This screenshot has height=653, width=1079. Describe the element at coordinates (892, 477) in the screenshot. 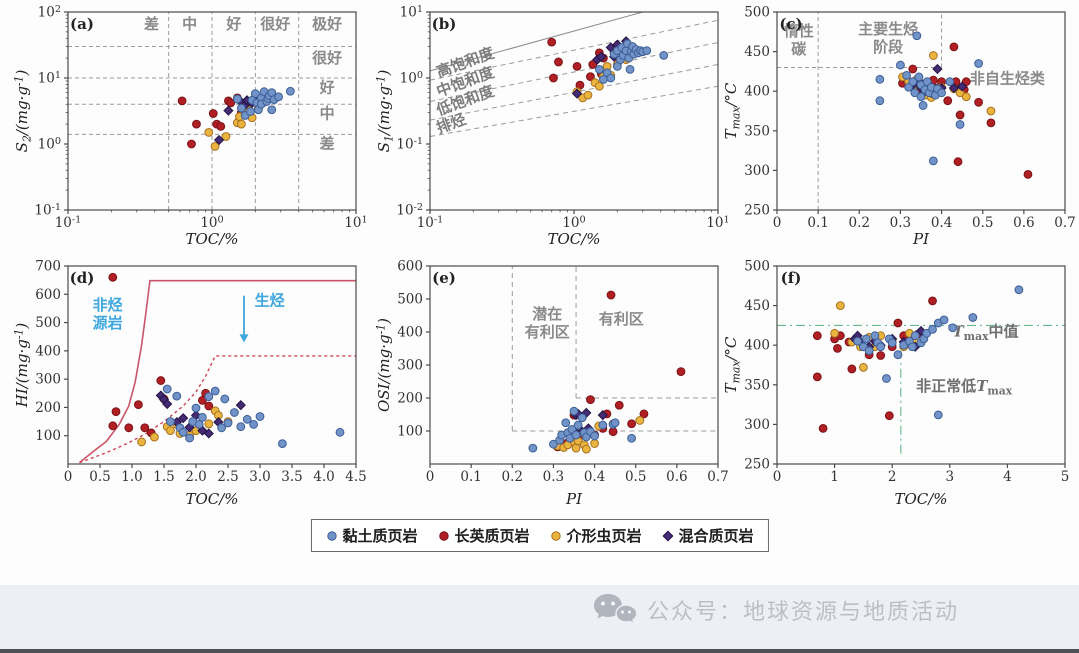

I see `svg-text: 2` at that location.